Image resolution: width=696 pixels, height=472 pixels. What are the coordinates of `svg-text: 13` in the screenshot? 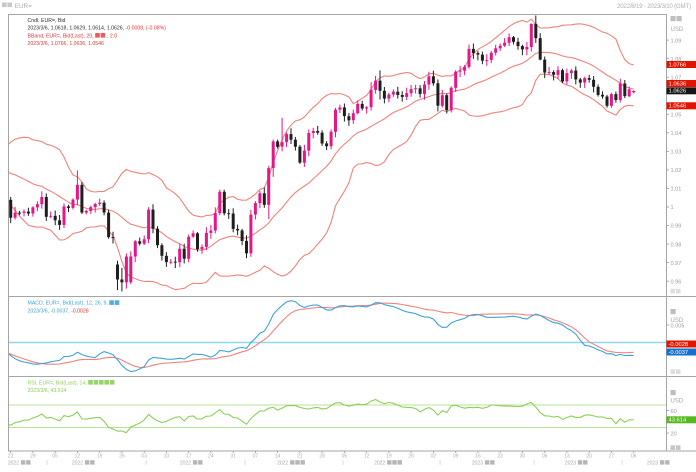 It's located at (567, 457).